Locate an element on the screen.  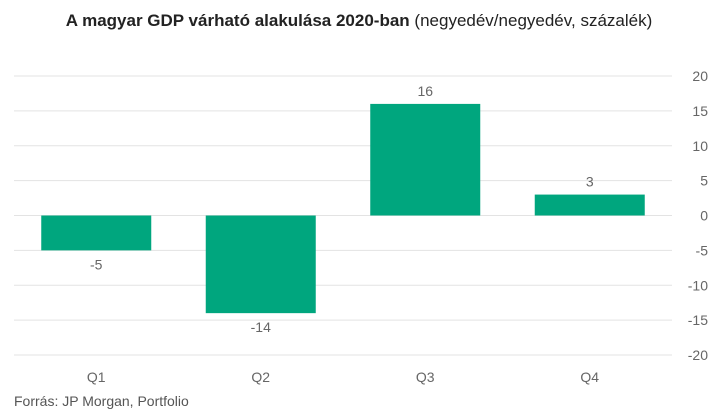
y-tick-label: -20 is located at coordinates (698, 355).